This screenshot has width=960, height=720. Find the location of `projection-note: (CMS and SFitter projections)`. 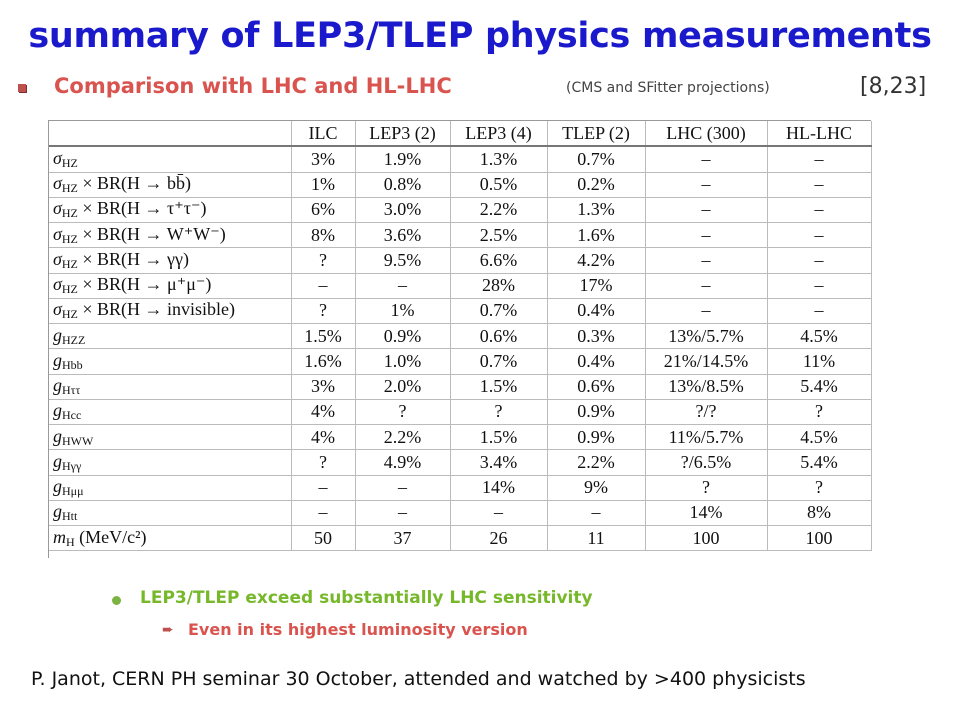

projection-note: (CMS and SFitter projections) is located at coordinates (668, 88).